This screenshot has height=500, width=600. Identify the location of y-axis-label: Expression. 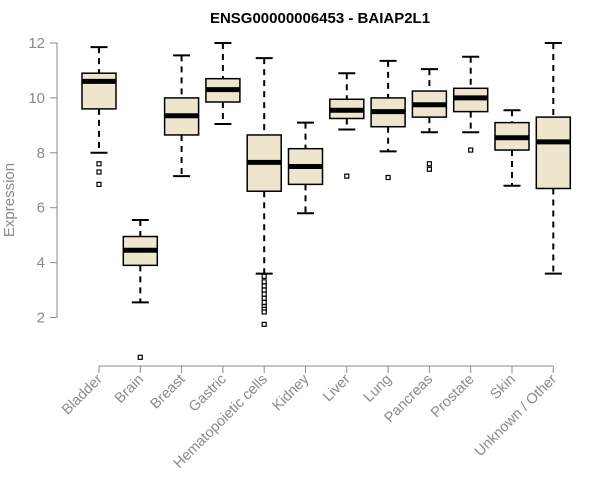
(9, 200).